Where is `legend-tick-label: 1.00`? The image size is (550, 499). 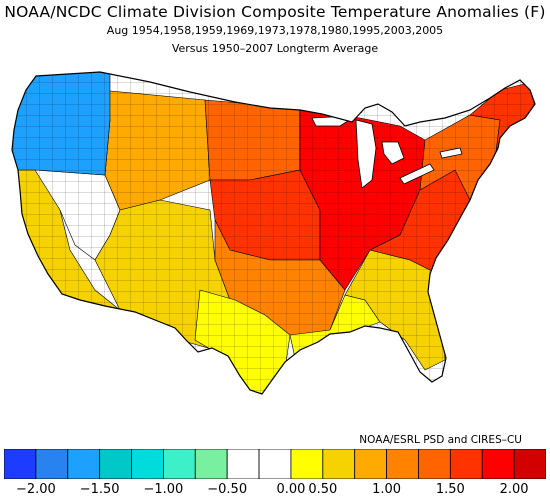
legend-tick-label: 1.00 is located at coordinates (387, 489).